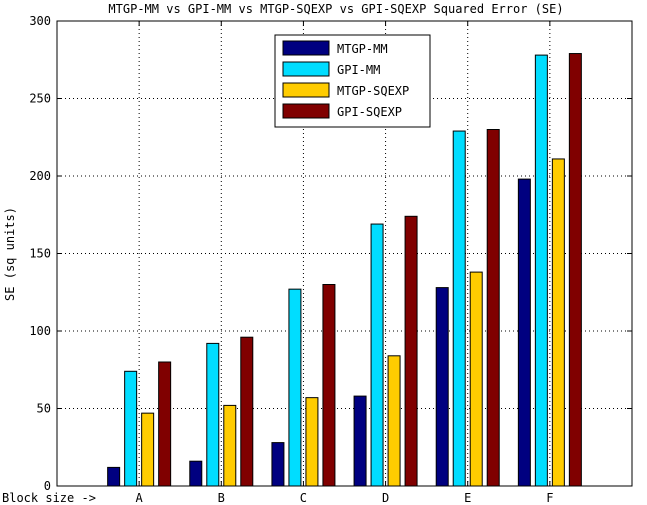 The image size is (647, 505). I want to click on y-tick-label: 250, so click(40, 99).